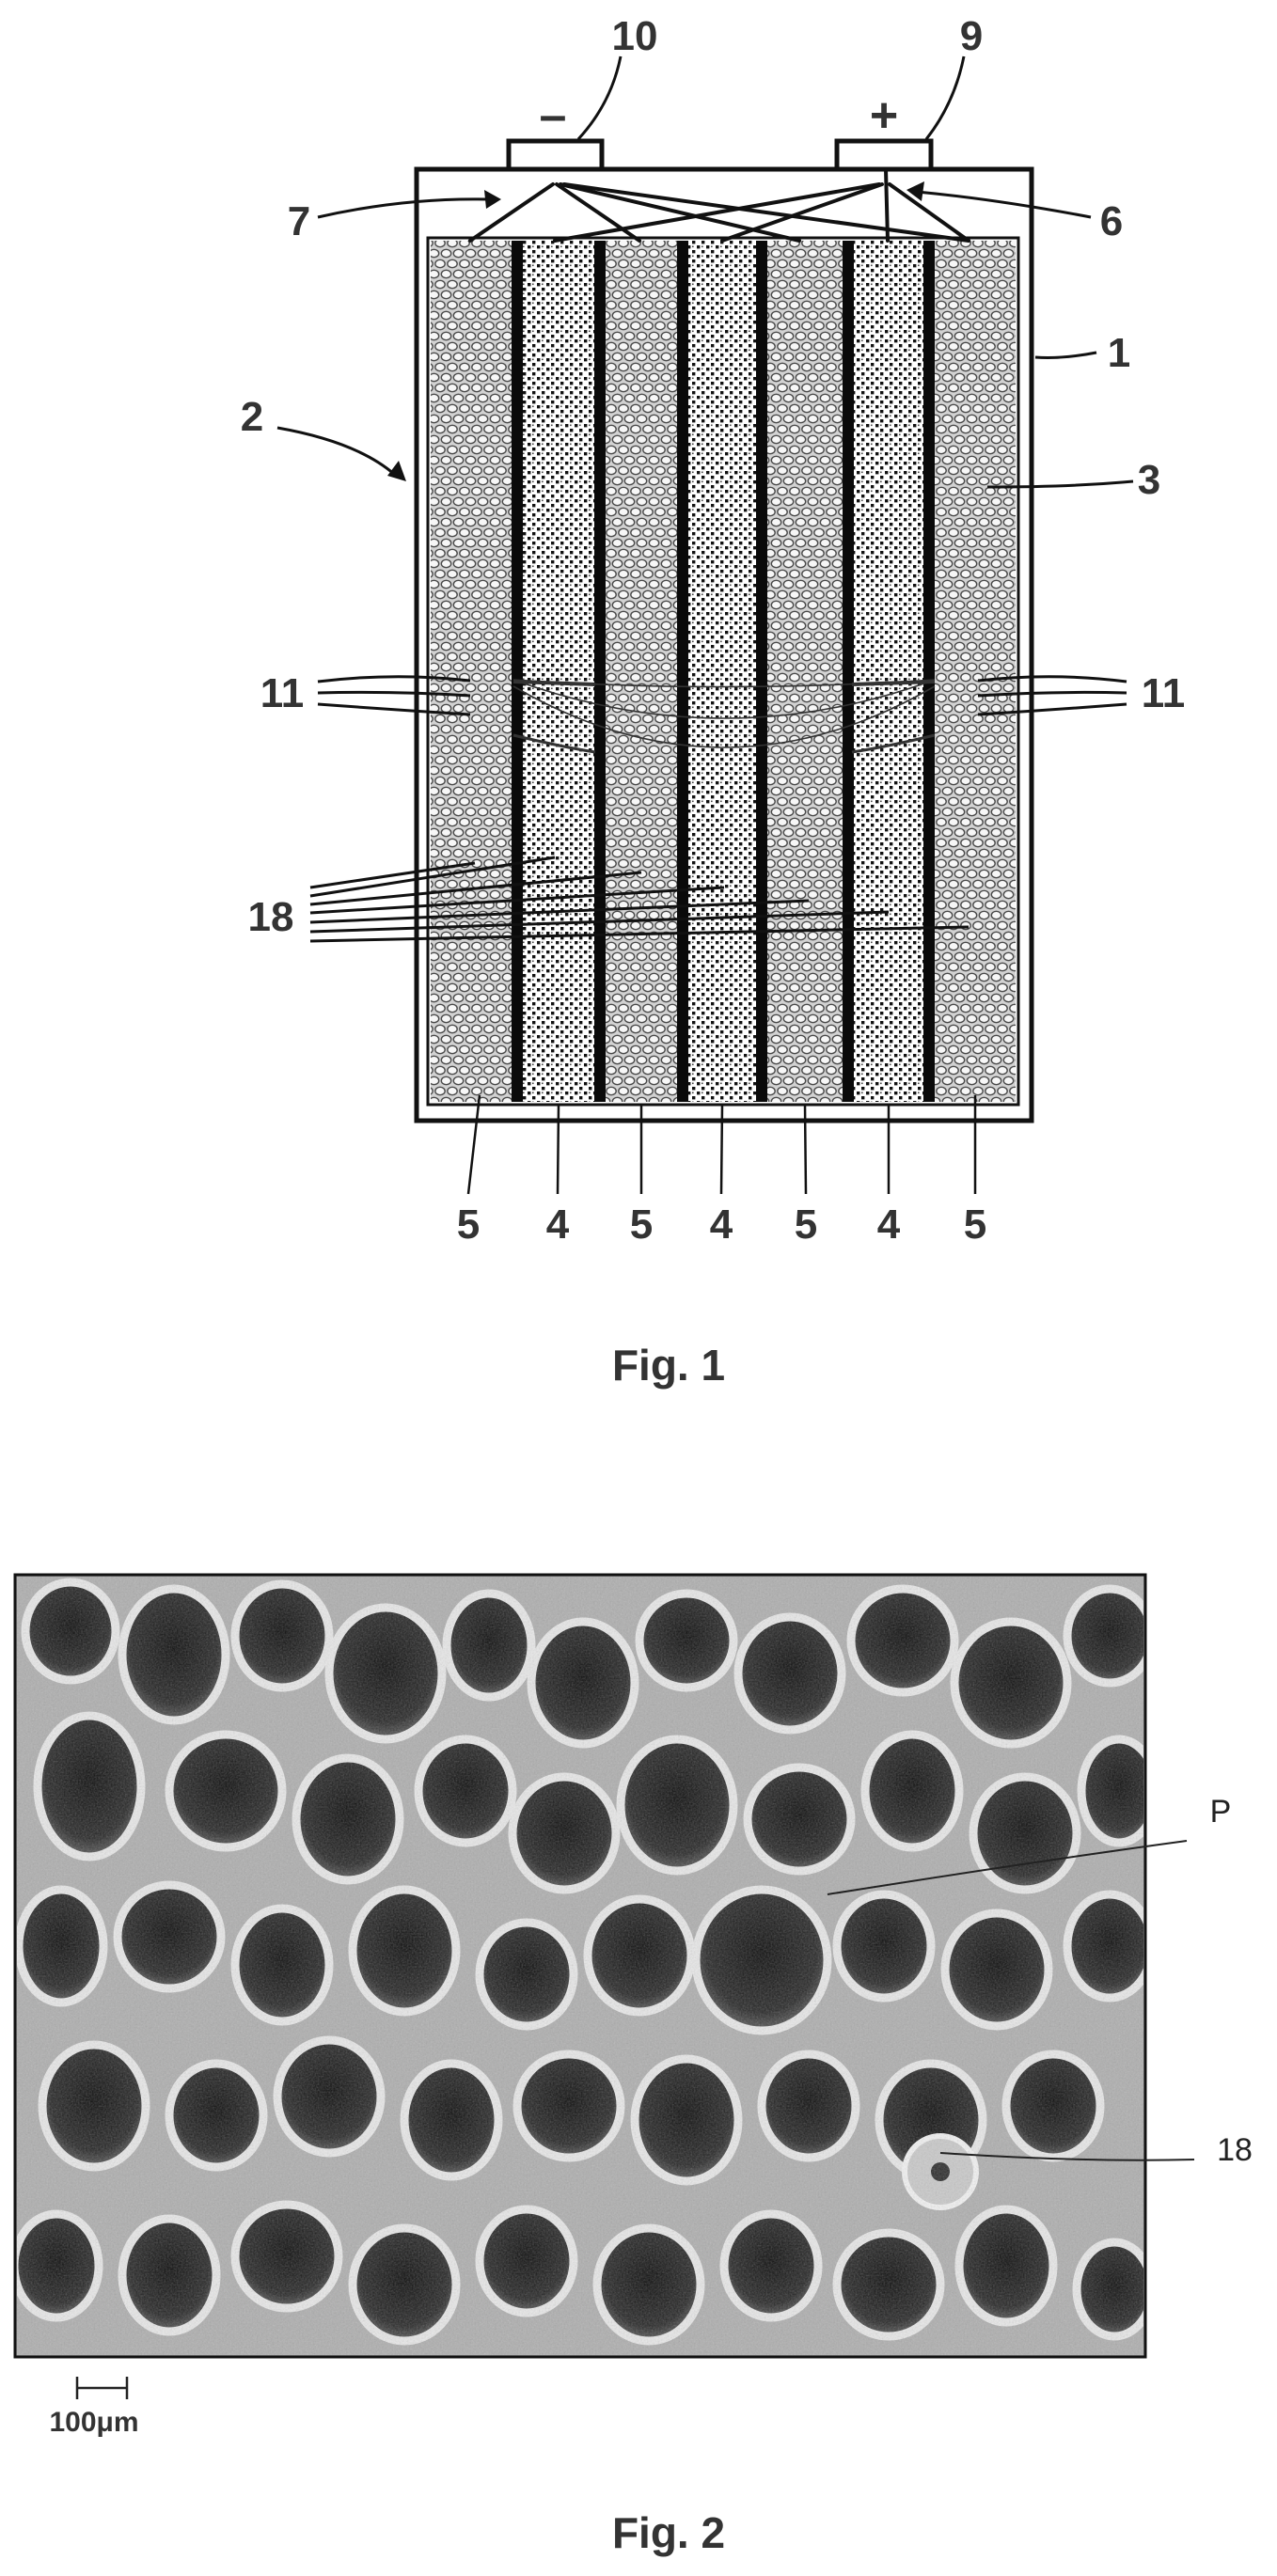  I want to click on ref-9: 9, so click(971, 36).